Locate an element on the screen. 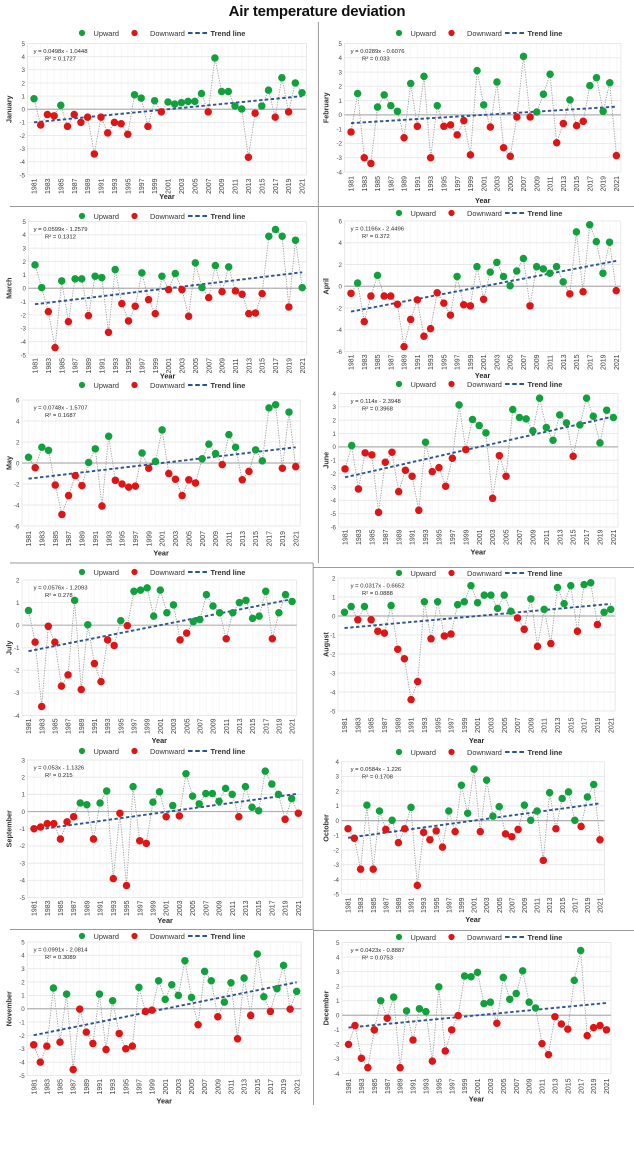  svg-text: Year is located at coordinates (483, 200).